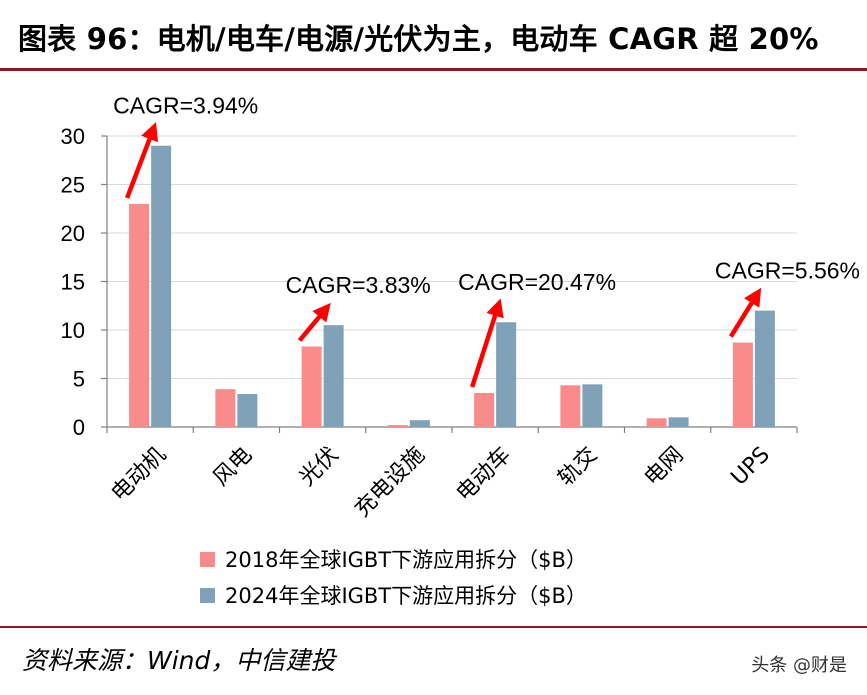 The width and height of the screenshot is (867, 695). Describe the element at coordinates (207, 559) in the screenshot. I see `legend-swatch-2018` at that location.